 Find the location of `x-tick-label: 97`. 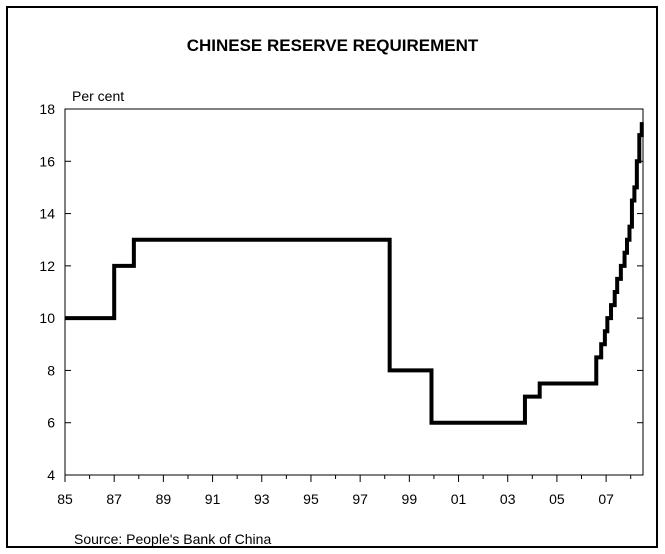

x-tick-label: 97 is located at coordinates (360, 499).